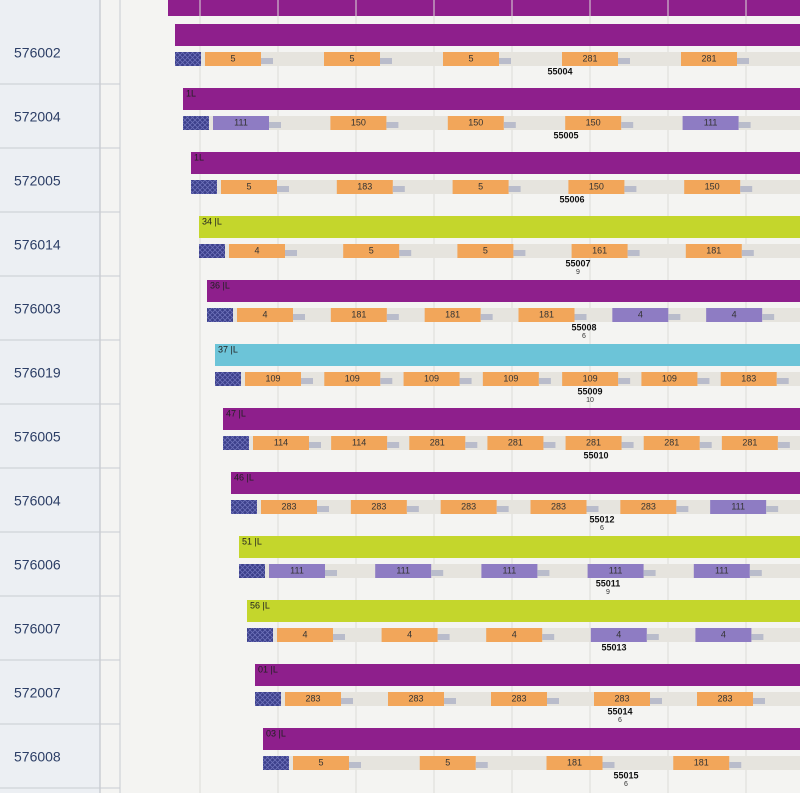 Image resolution: width=800 pixels, height=793 pixels. I want to click on segment-label: 150, so click(358, 122).